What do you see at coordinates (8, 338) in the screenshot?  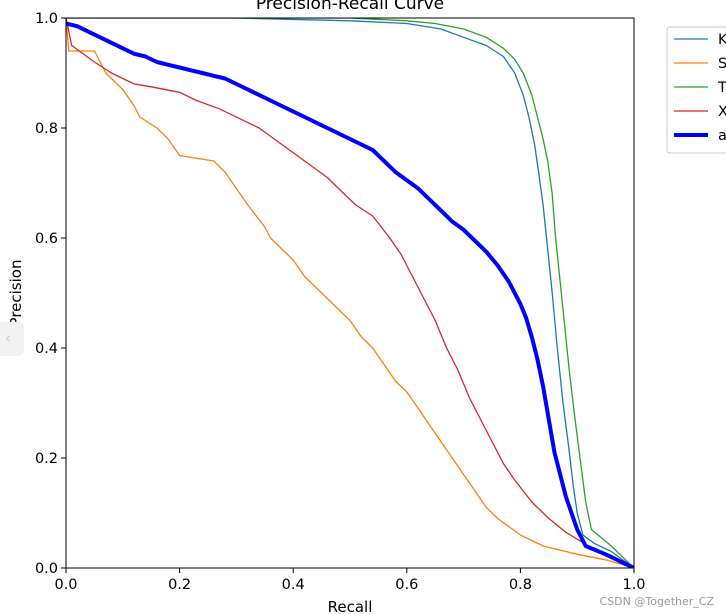 I see `chevron-left-icon: ‹` at bounding box center [8, 338].